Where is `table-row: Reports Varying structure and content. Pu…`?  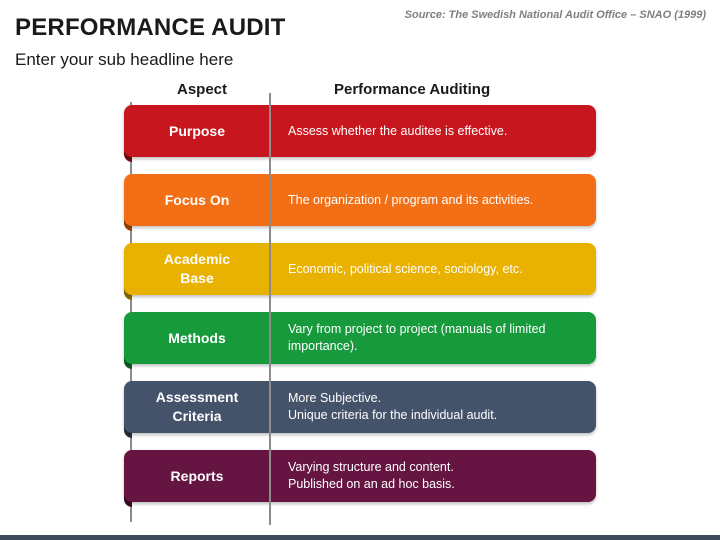
table-row: Reports Varying structure and content. Pu… is located at coordinates (360, 478).